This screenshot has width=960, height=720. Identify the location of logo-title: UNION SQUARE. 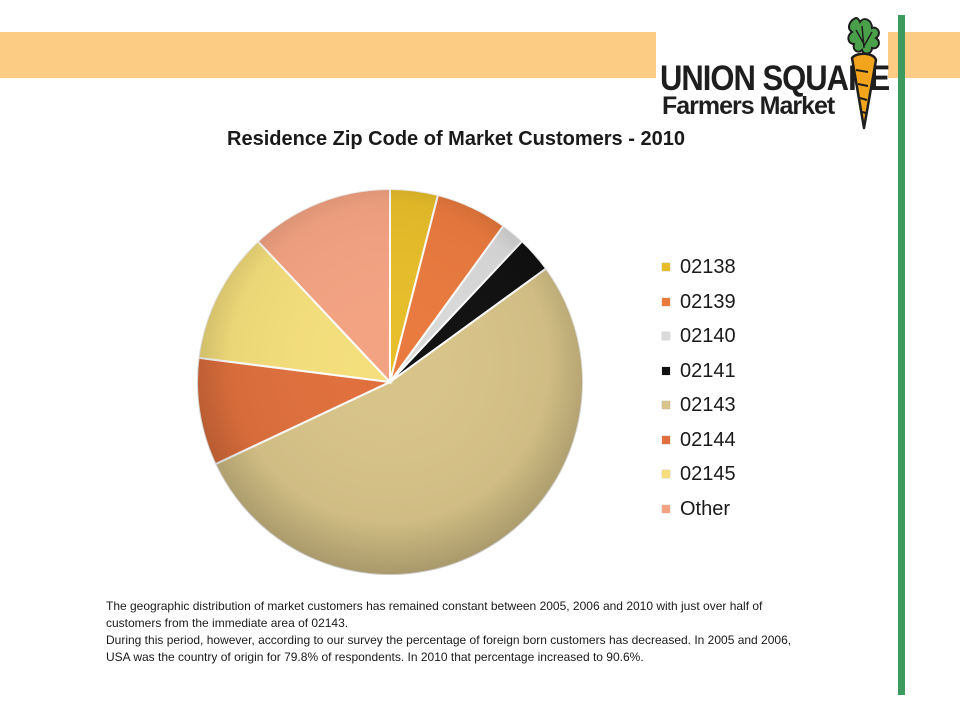
(775, 77).